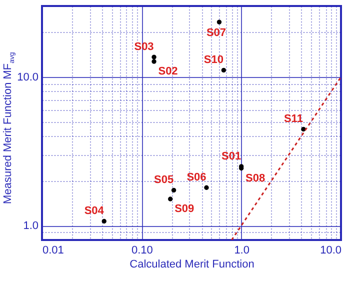 This screenshot has width=348, height=289. What do you see at coordinates (196, 178) in the screenshot?
I see `annotation: S06` at bounding box center [196, 178].